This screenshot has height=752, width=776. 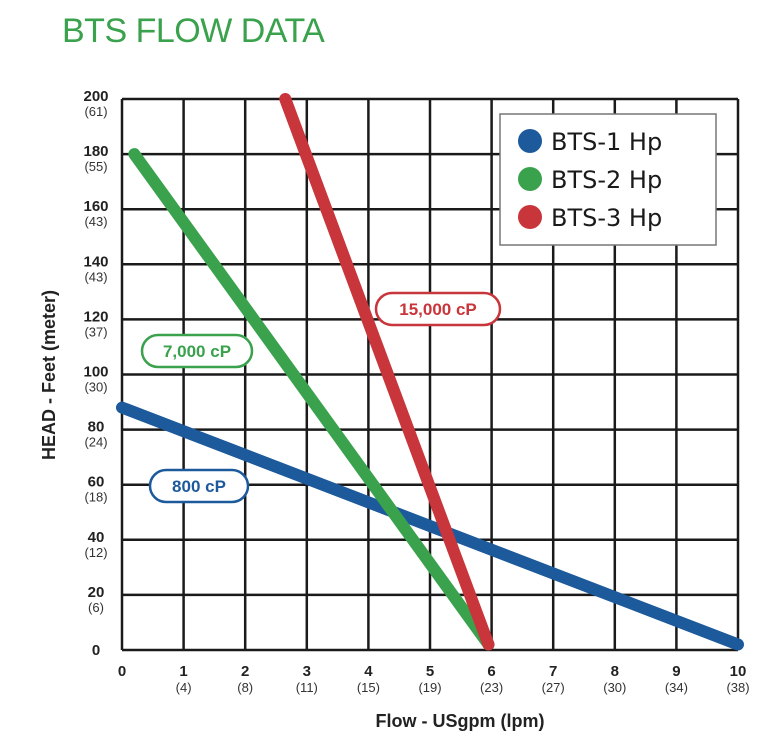 What do you see at coordinates (429, 687) in the screenshot?
I see `x-tick-sublabel: (19)` at bounding box center [429, 687].